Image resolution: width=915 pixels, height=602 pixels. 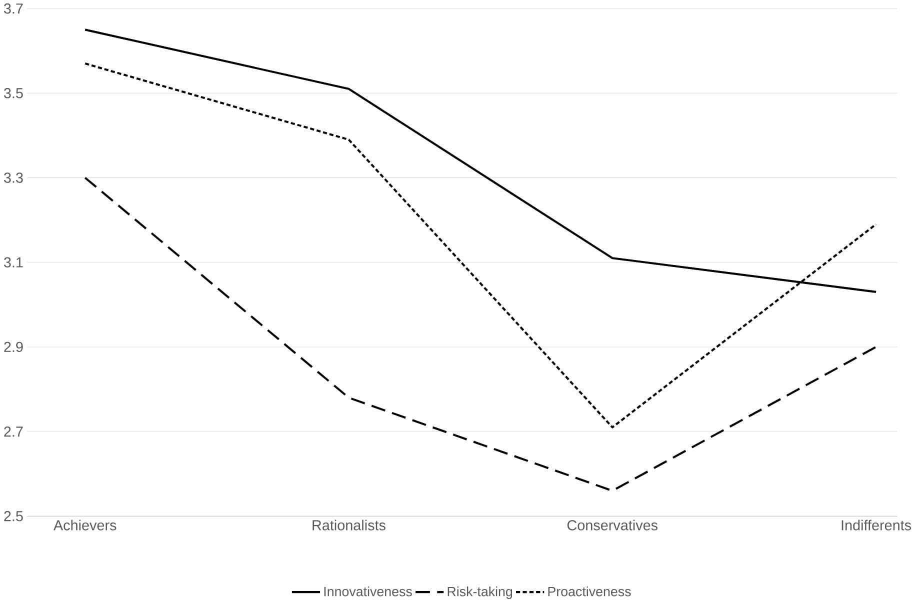 What do you see at coordinates (13, 9) in the screenshot?
I see `y-tick-label: 3.7` at bounding box center [13, 9].